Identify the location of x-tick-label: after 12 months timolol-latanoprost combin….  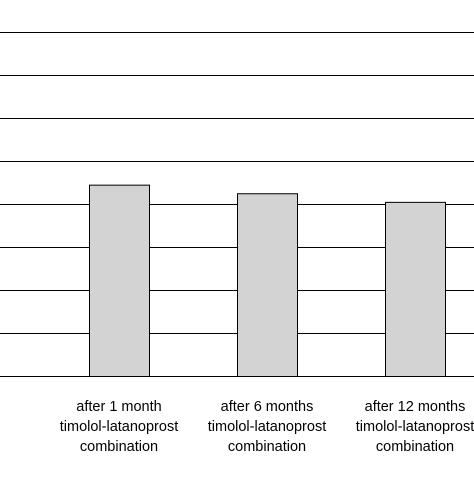
(415, 427).